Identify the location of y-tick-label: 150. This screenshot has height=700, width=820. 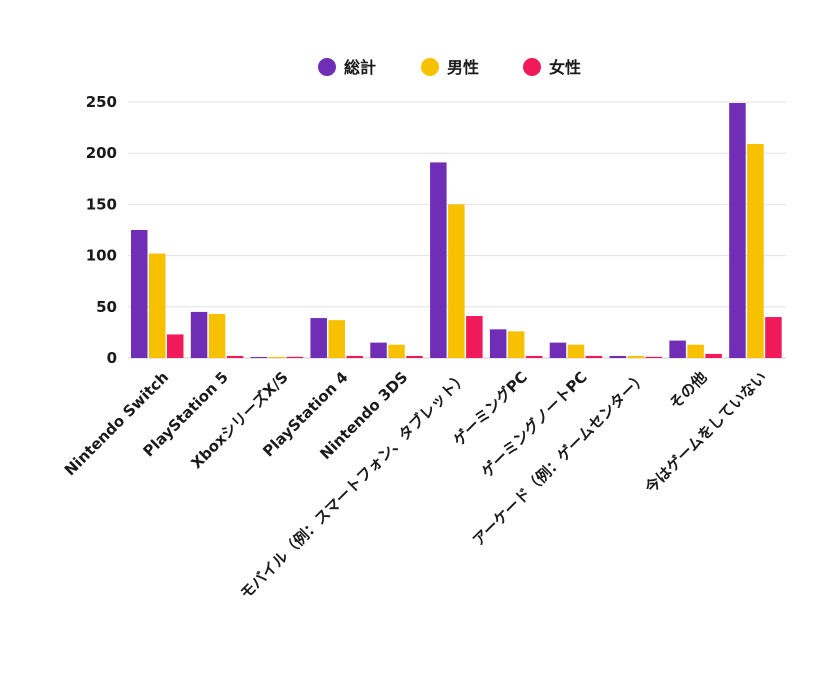
(101, 204).